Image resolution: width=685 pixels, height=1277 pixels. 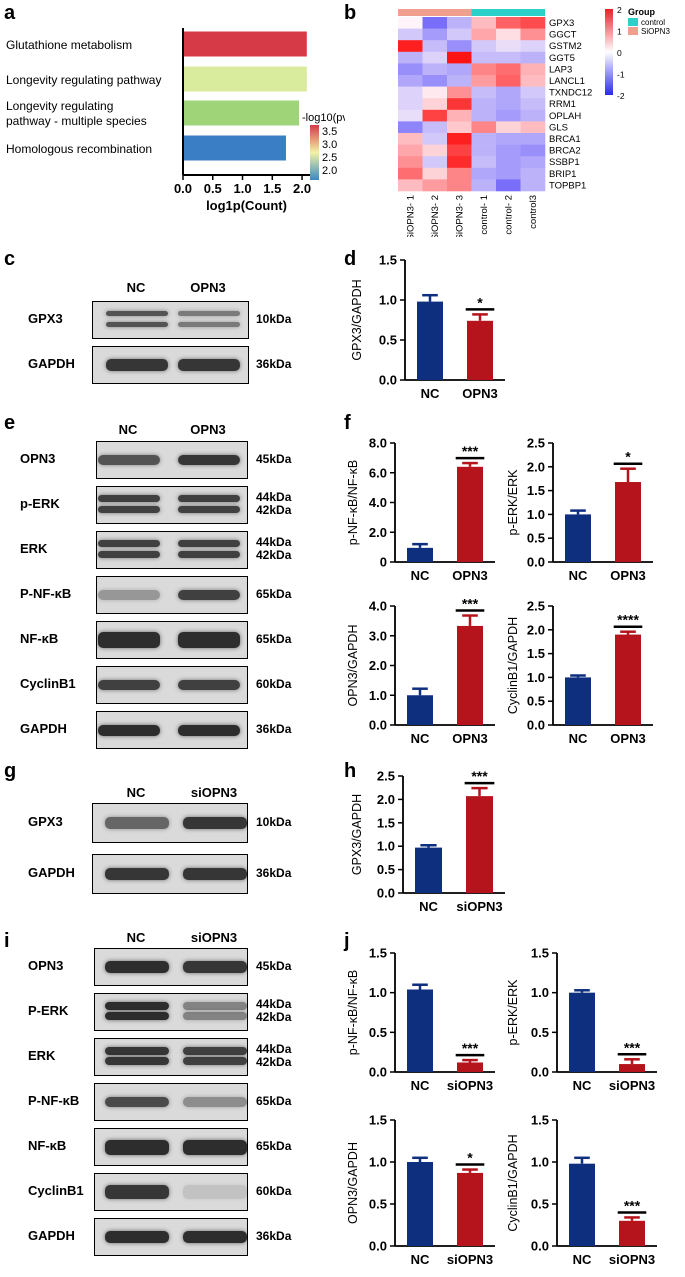 I want to click on lane-label: siOPN3, so click(x=214, y=937).